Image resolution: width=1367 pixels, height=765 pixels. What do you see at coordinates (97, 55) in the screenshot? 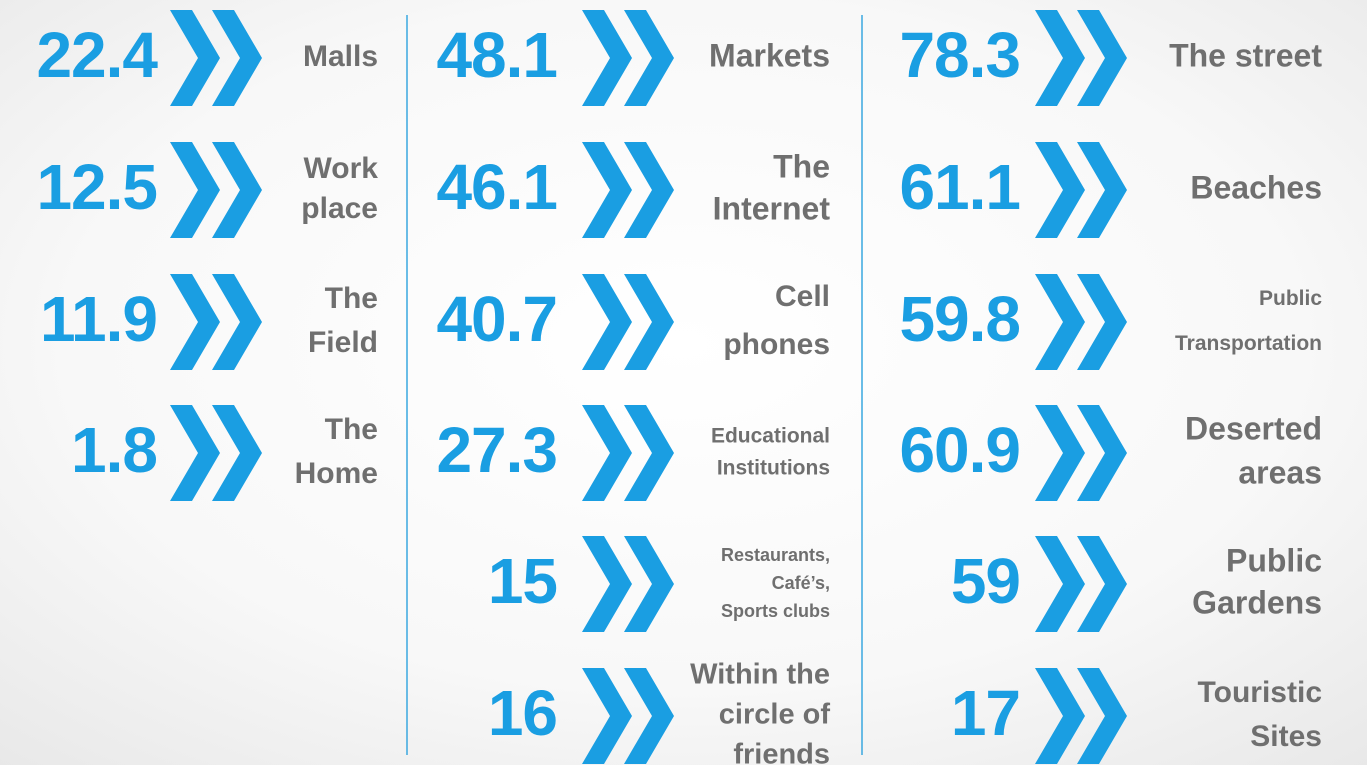
I see `value: 22.4` at bounding box center [97, 55].